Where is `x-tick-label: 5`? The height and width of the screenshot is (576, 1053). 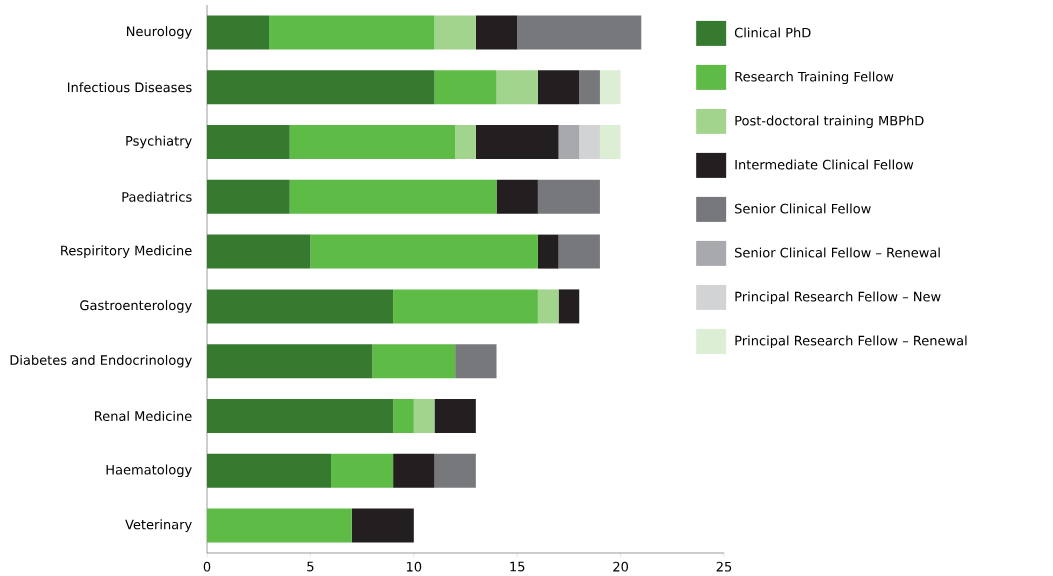 x-tick-label: 5 is located at coordinates (310, 566).